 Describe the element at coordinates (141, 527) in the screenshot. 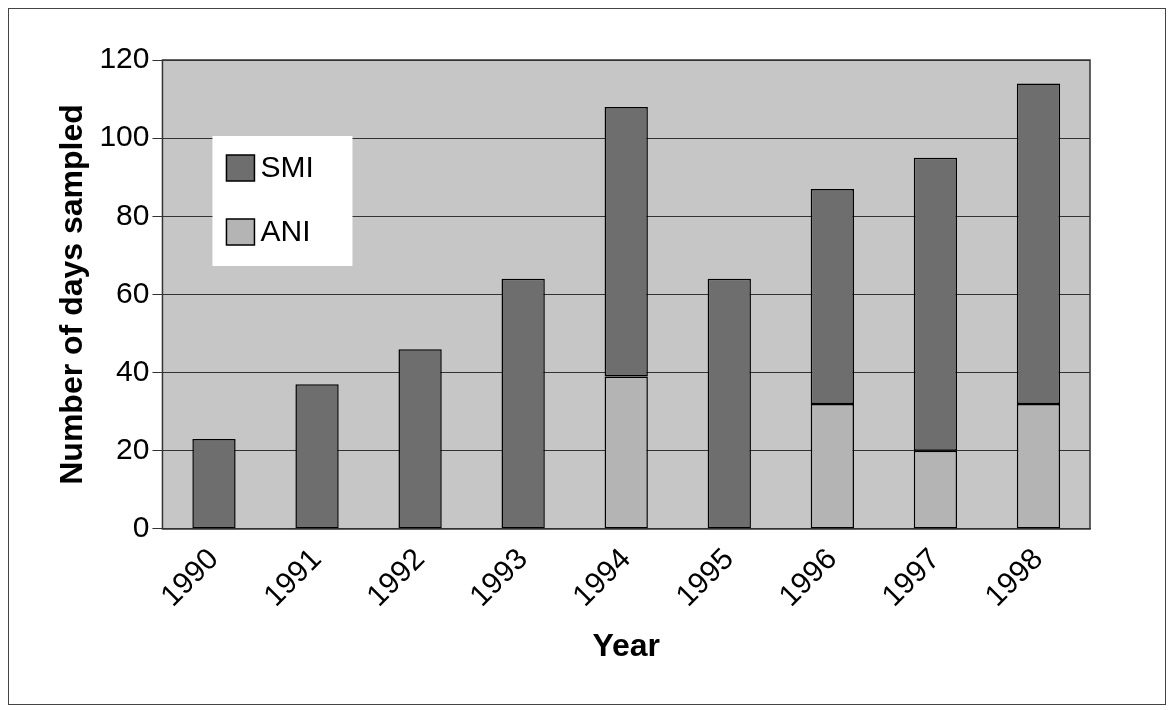

I see `y-tick-label: 0` at that location.